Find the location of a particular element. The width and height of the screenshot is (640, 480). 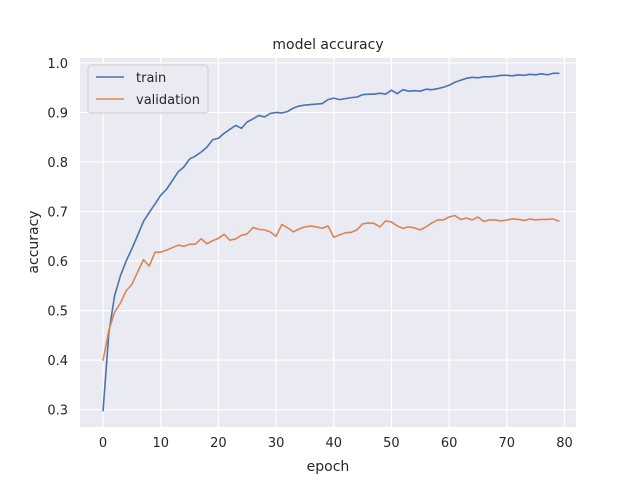

y-axis-label: accuracy is located at coordinates (34, 241).